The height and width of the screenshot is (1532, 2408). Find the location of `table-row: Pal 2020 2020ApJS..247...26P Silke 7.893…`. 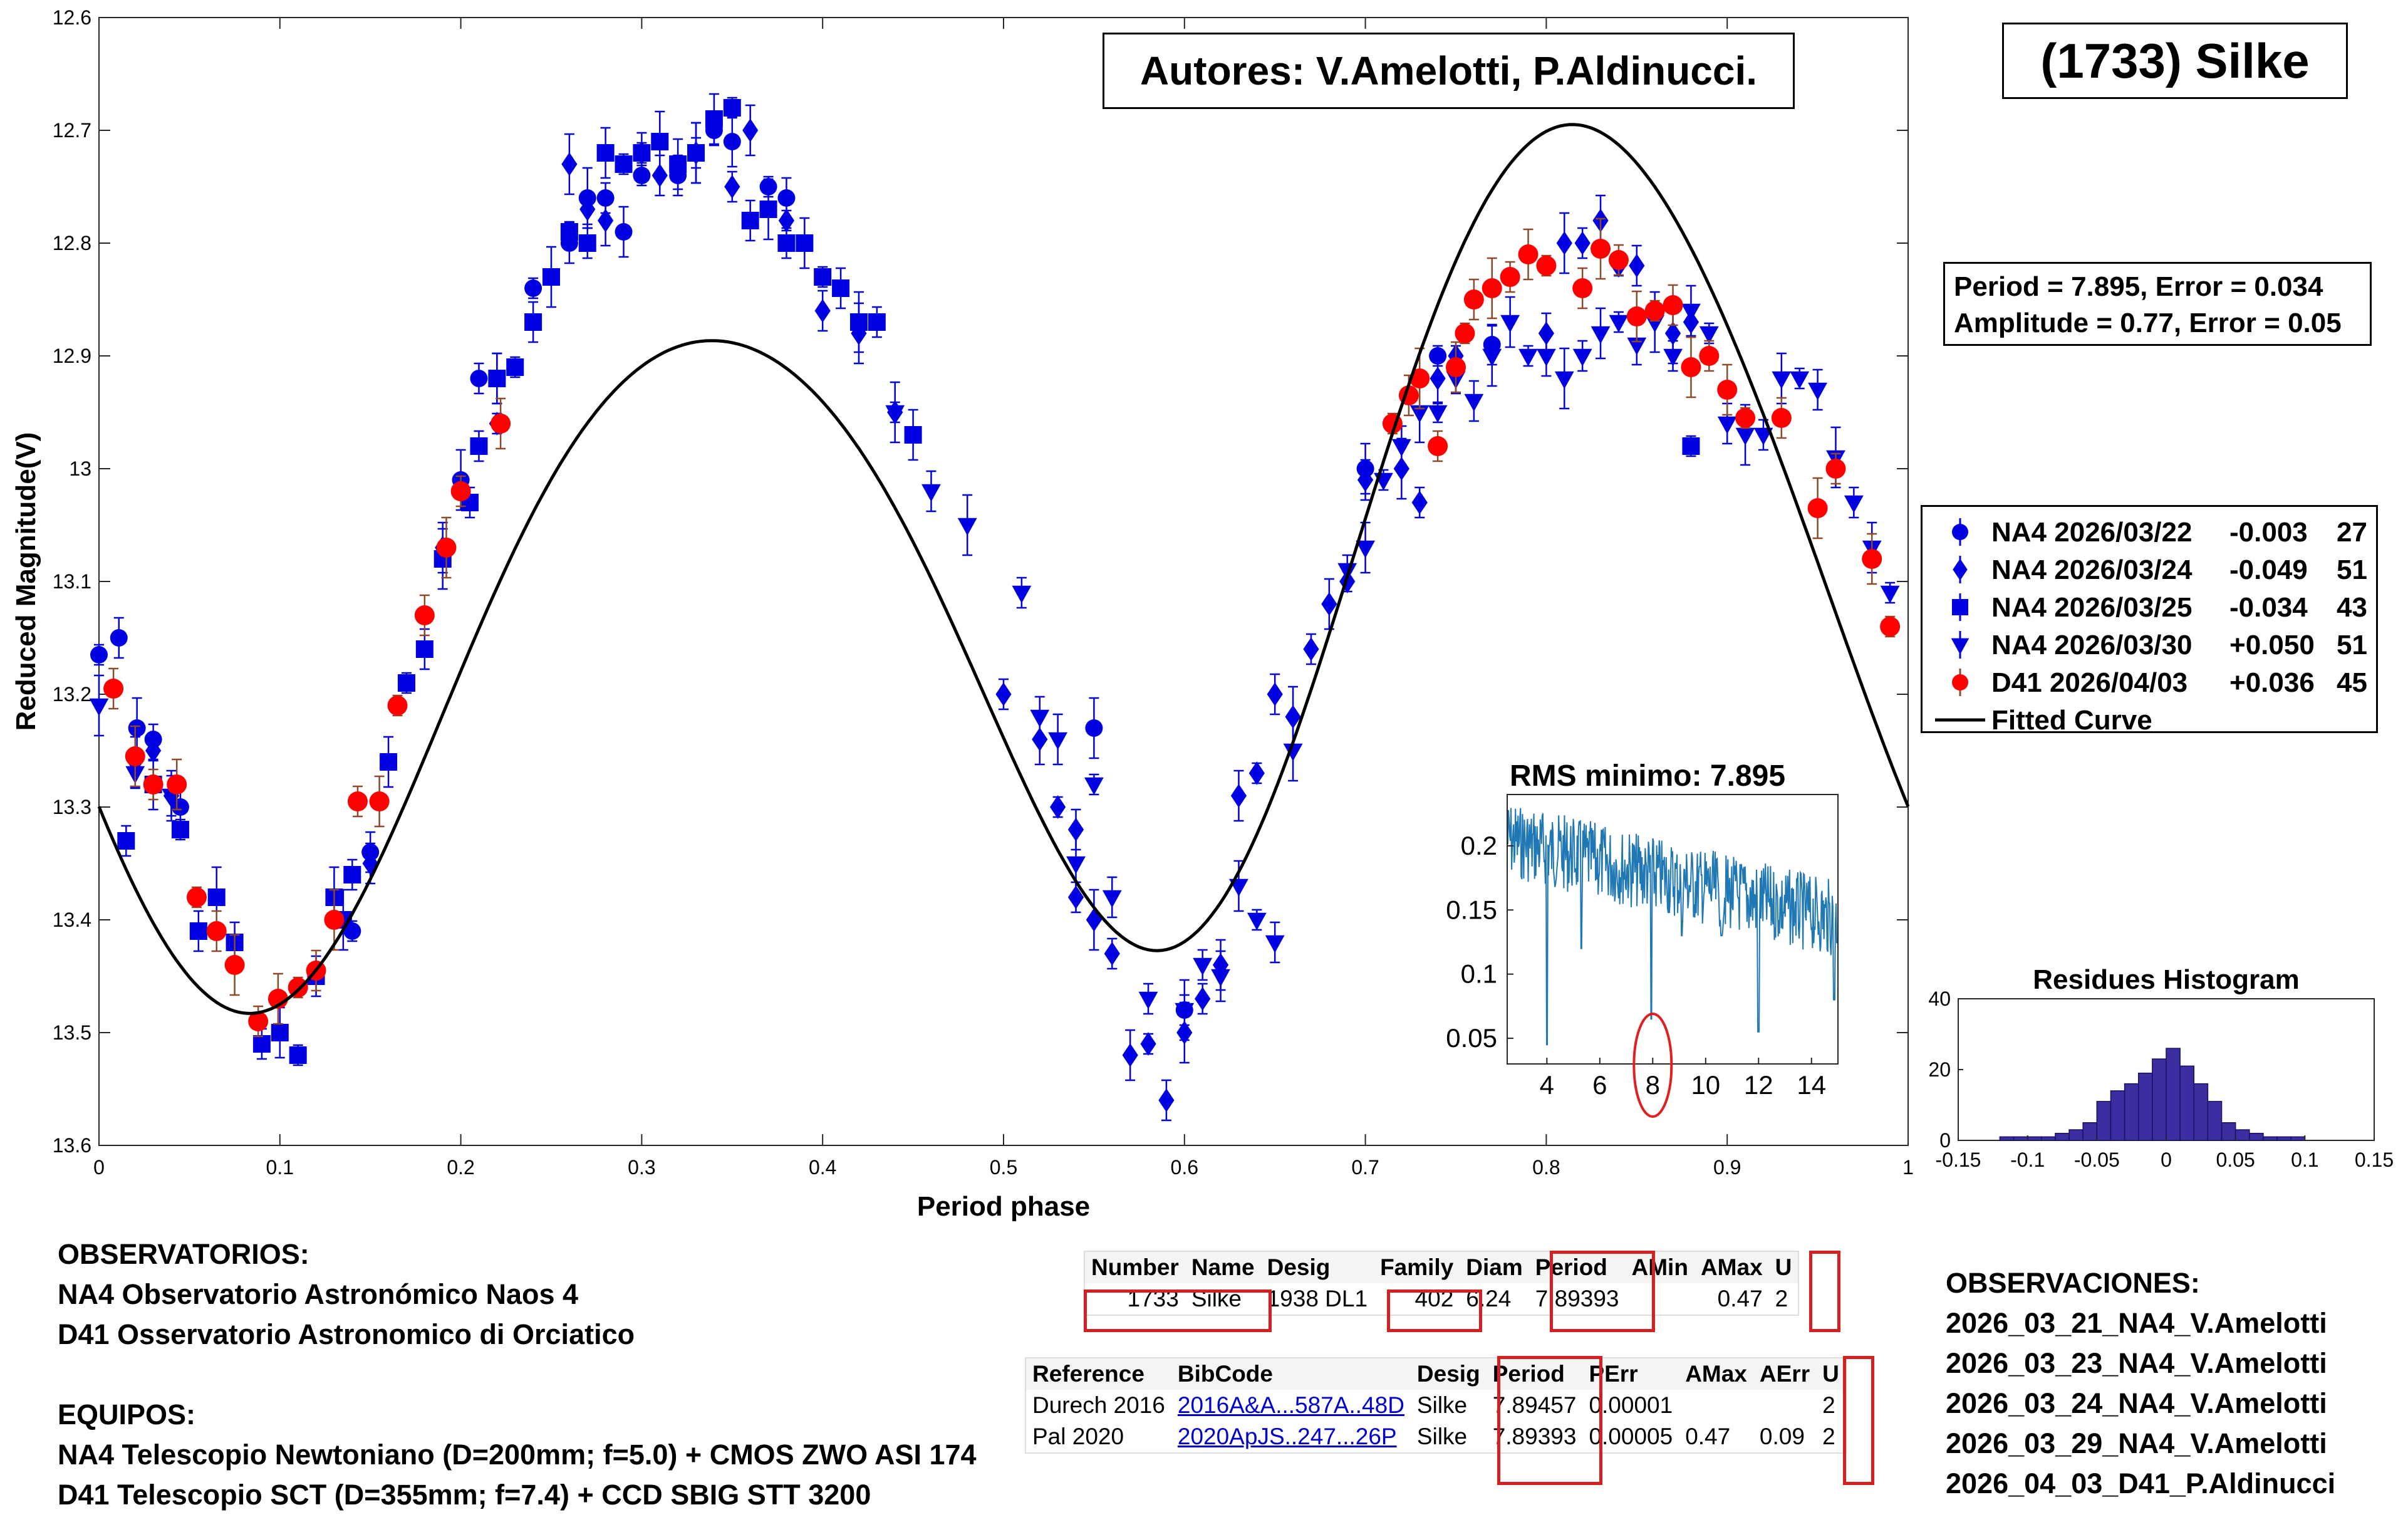

table-row: Pal 2020 2020ApJS..247...26P Silke 7.893… is located at coordinates (1436, 1437).